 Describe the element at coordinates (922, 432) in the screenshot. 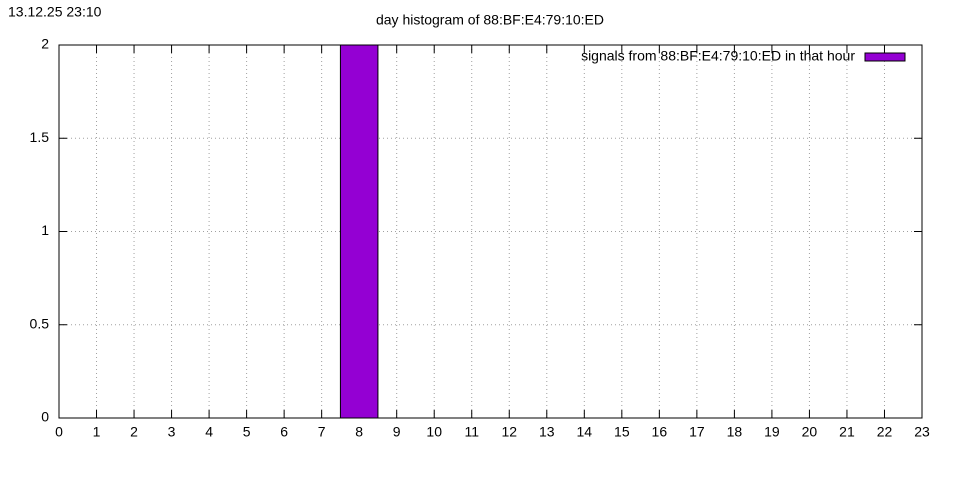

I see `x-tick-label: 23` at that location.